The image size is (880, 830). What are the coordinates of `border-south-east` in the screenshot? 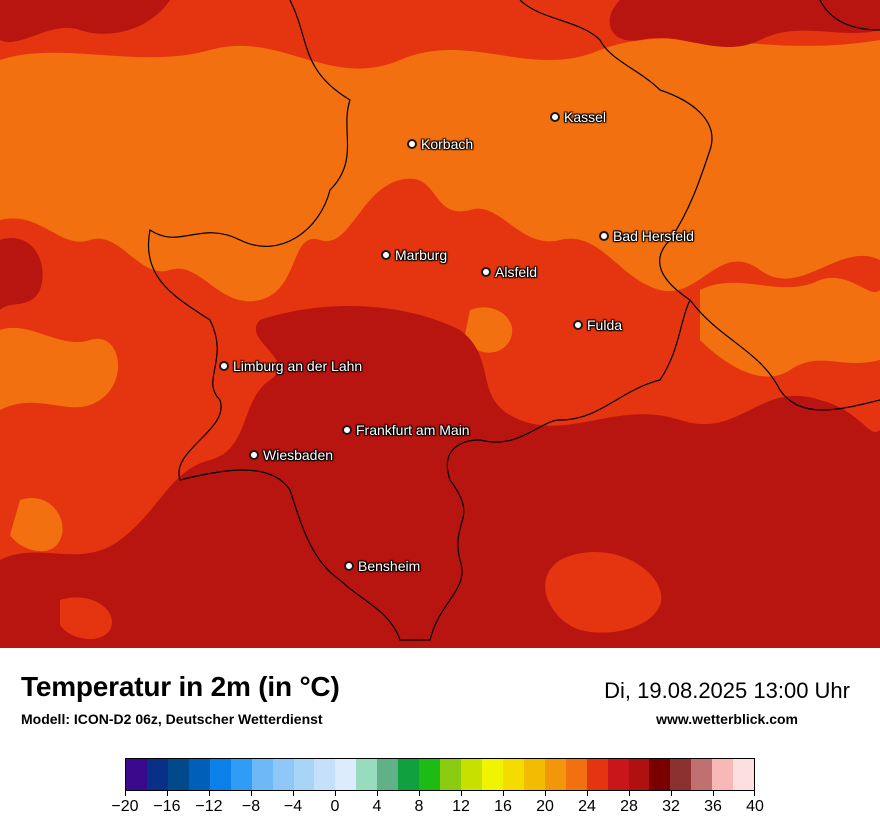 It's located at (784, 355).